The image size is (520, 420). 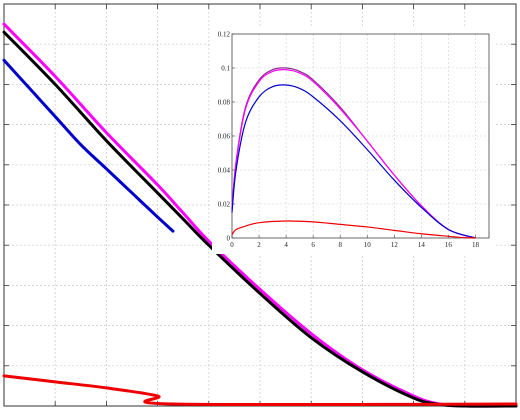 What do you see at coordinates (224, 103) in the screenshot?
I see `inset-y-tick-label: 0.08` at bounding box center [224, 103].